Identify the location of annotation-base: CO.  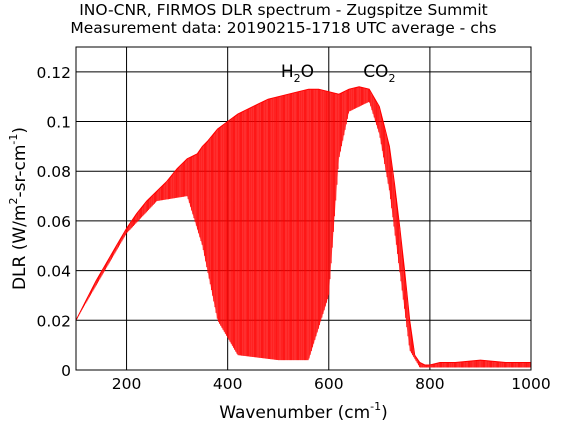
(375, 72).